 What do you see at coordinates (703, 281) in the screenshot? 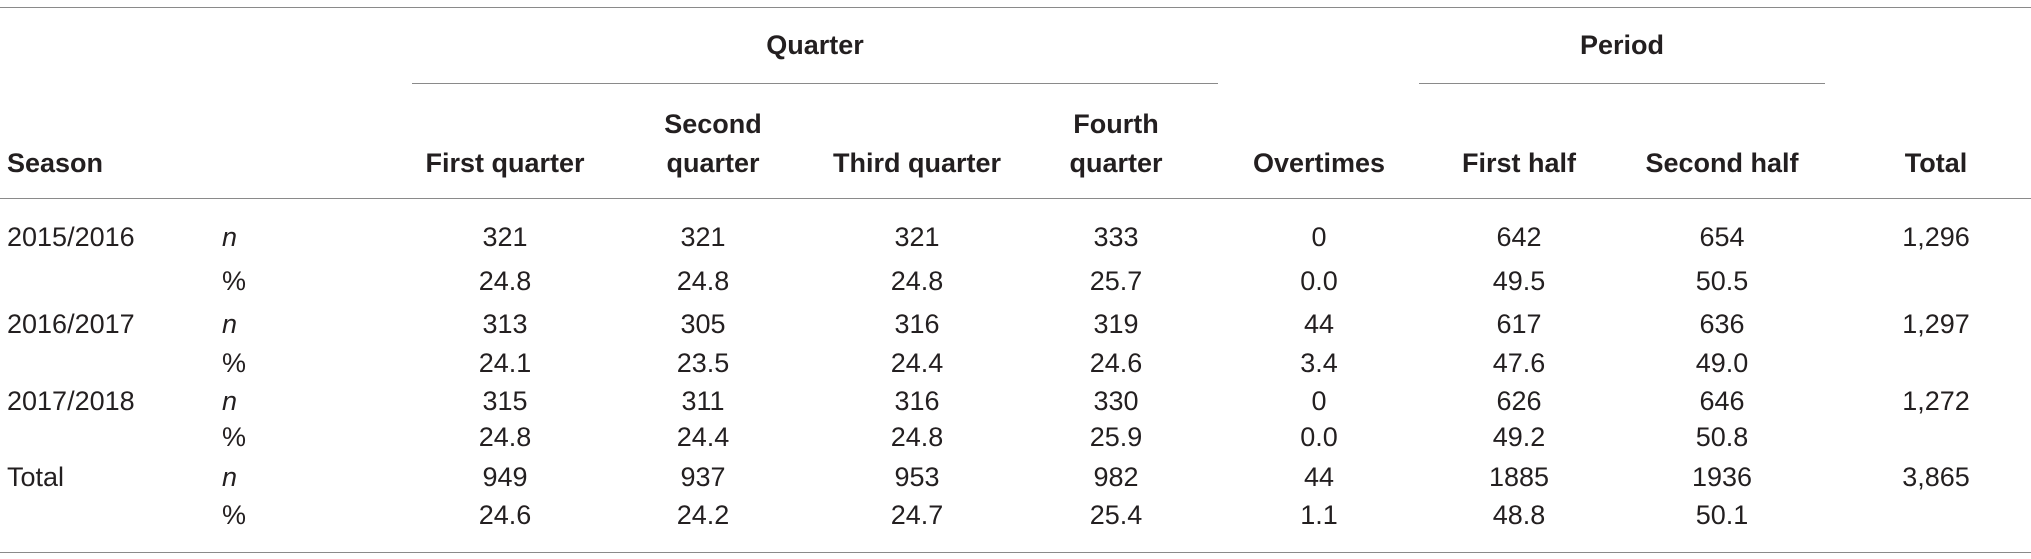
I see `second-quarter-percent-cell: 24.8` at bounding box center [703, 281].